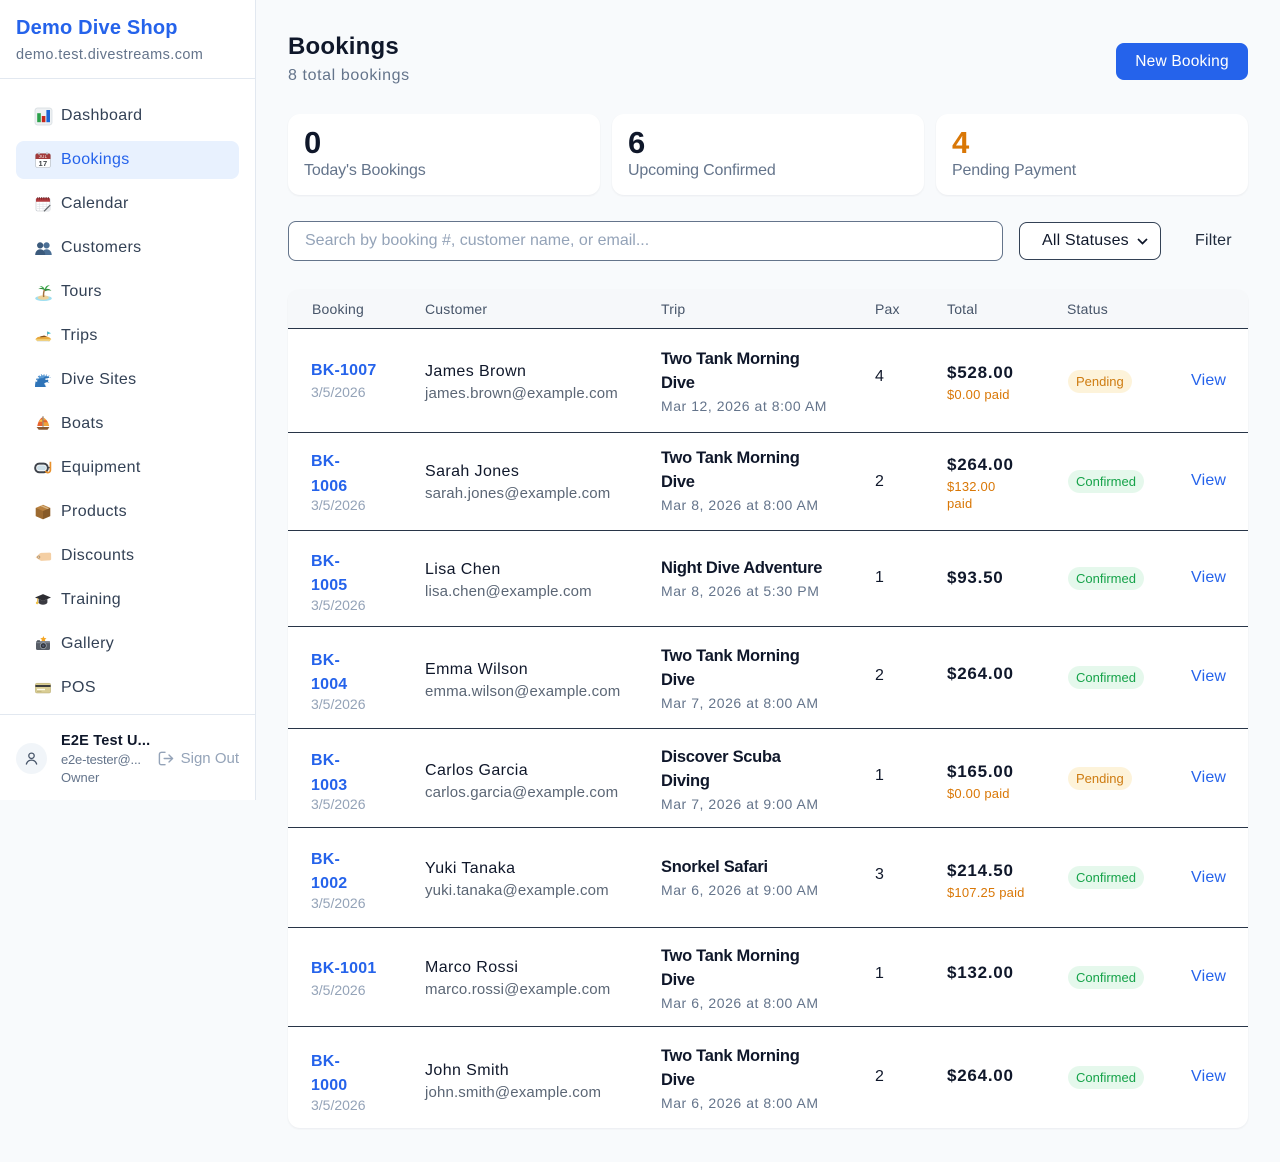 The width and height of the screenshot is (1280, 1162). What do you see at coordinates (42, 163) in the screenshot?
I see `svg-text: 17` at bounding box center [42, 163].